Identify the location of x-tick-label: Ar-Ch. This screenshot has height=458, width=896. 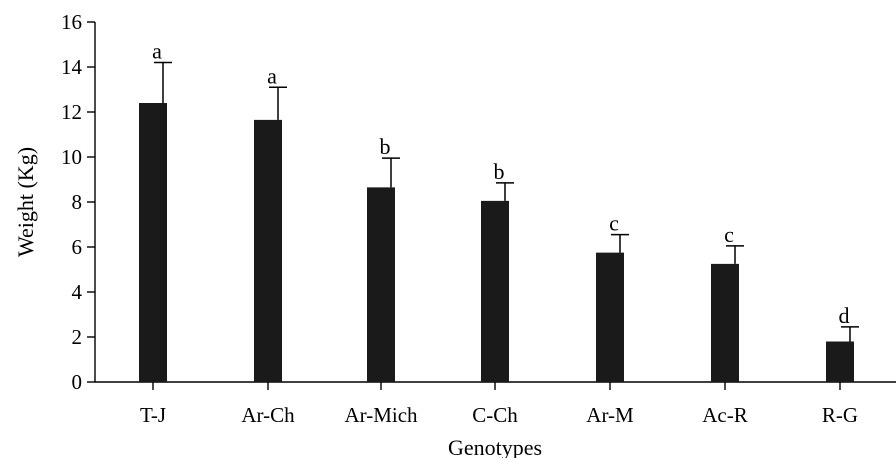
(268, 415).